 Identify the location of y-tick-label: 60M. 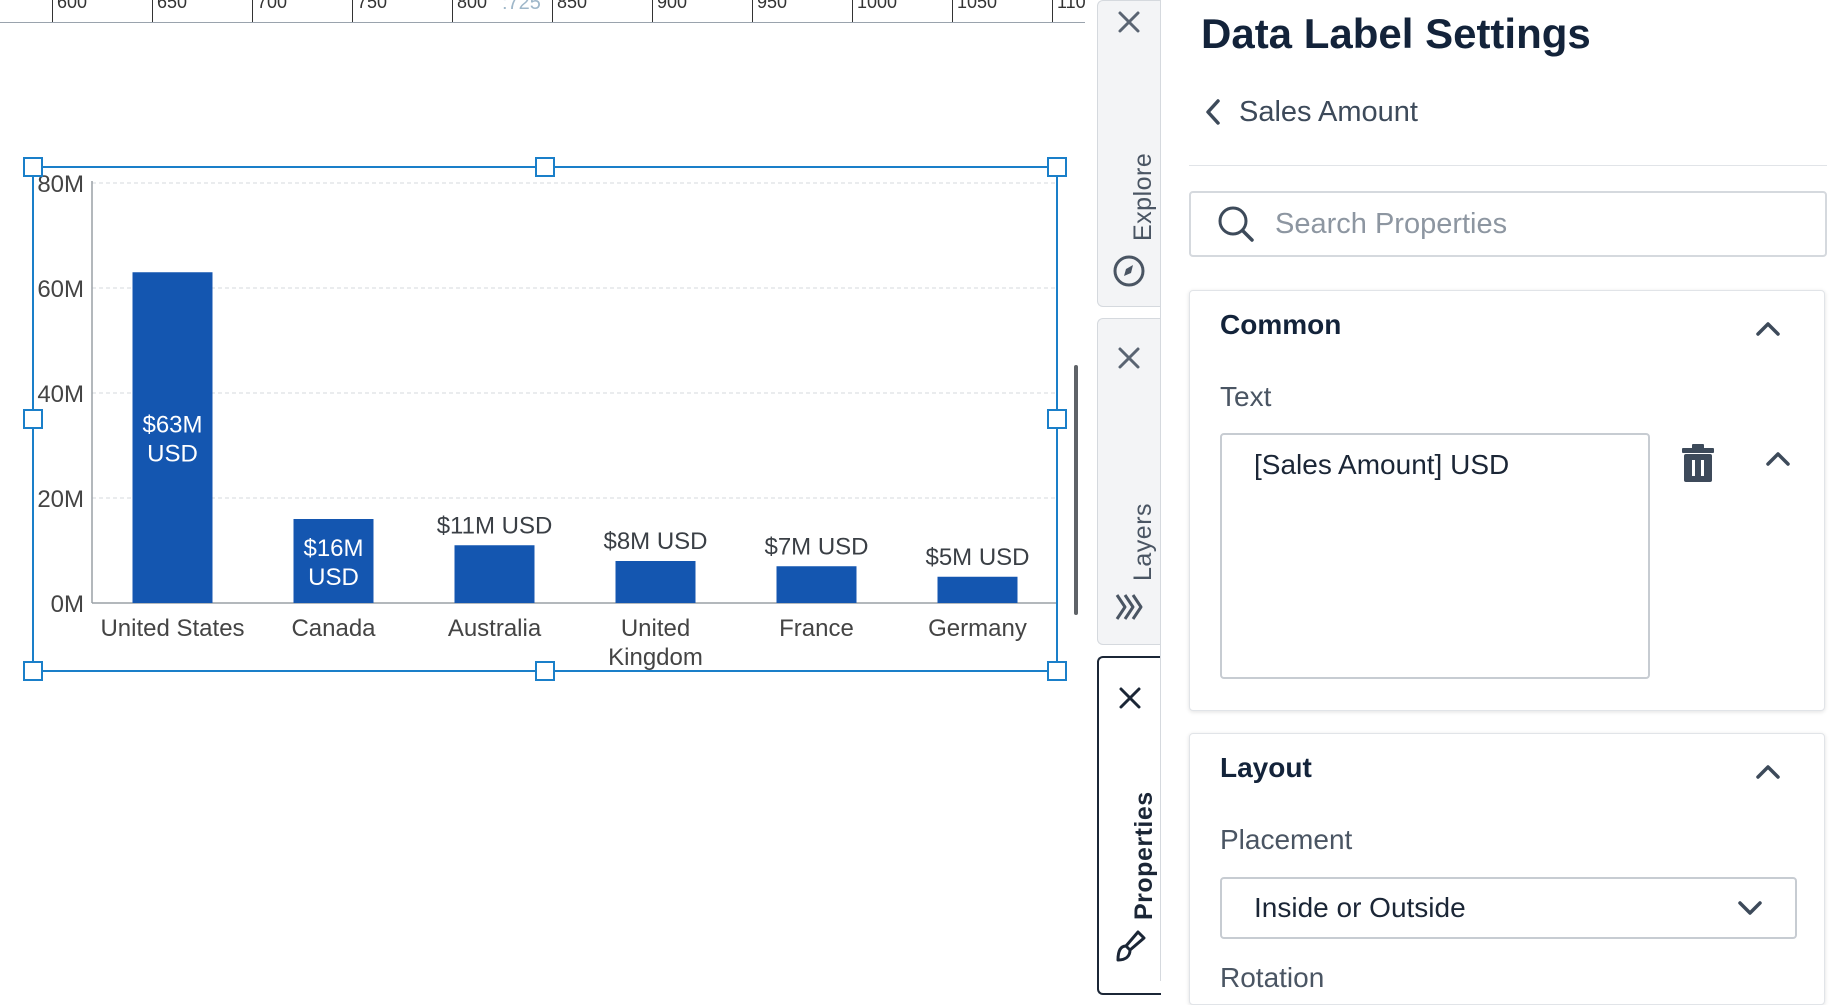
(60, 289).